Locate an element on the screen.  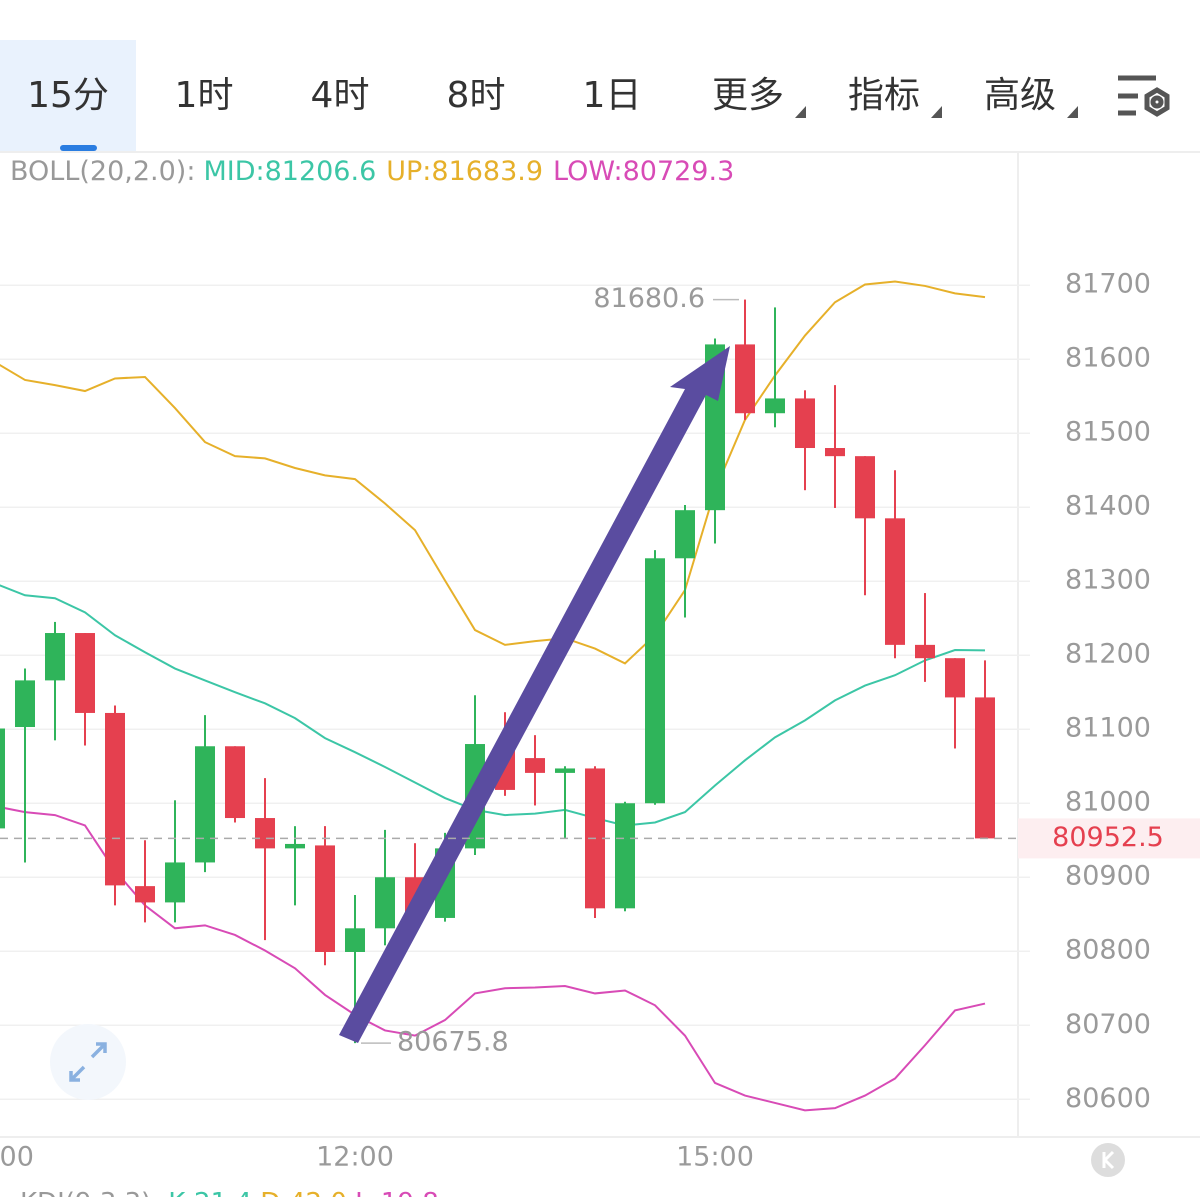
kdj-d: D:42.0 is located at coordinates (303, 1192).